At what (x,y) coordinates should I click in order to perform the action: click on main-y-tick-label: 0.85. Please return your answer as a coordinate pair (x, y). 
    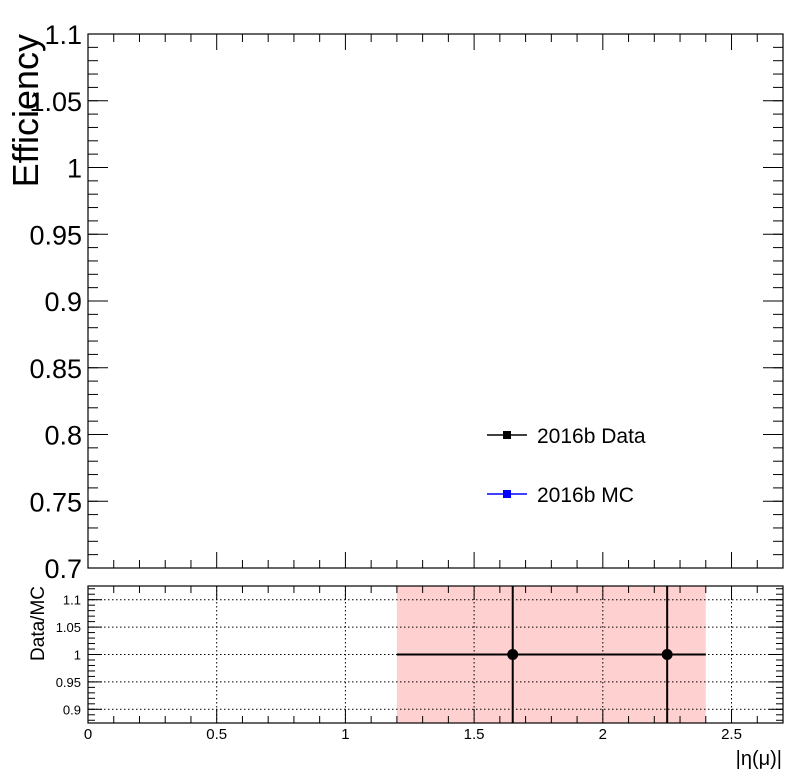
    Looking at the image, I should click on (55, 369).